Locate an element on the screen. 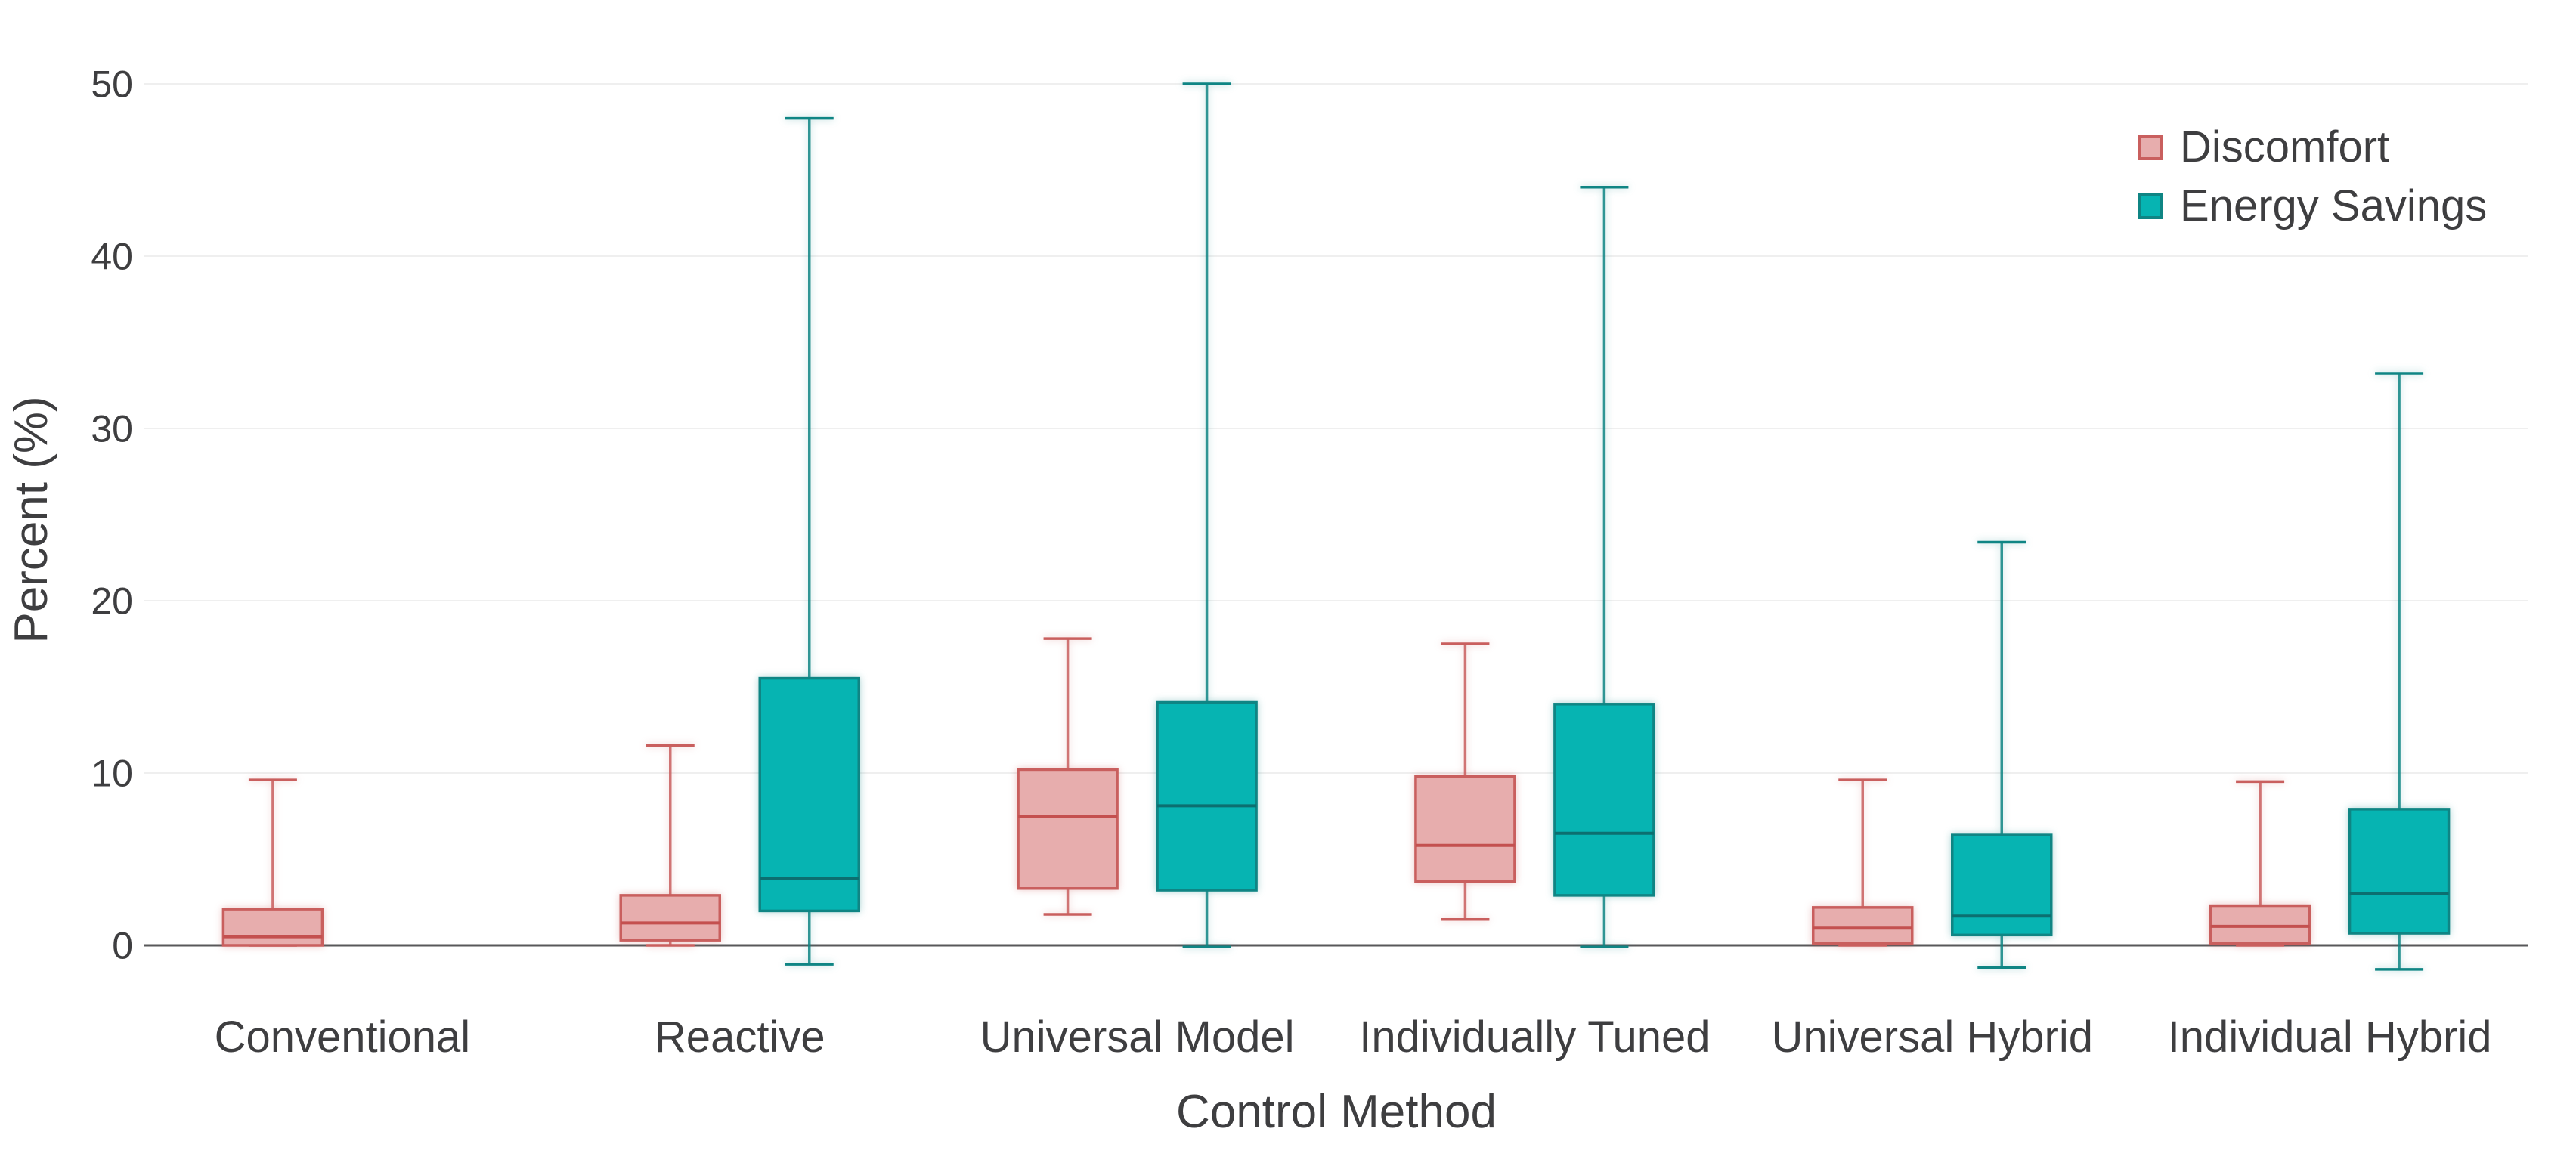  box-discomfort-reactive is located at coordinates (670, 845).